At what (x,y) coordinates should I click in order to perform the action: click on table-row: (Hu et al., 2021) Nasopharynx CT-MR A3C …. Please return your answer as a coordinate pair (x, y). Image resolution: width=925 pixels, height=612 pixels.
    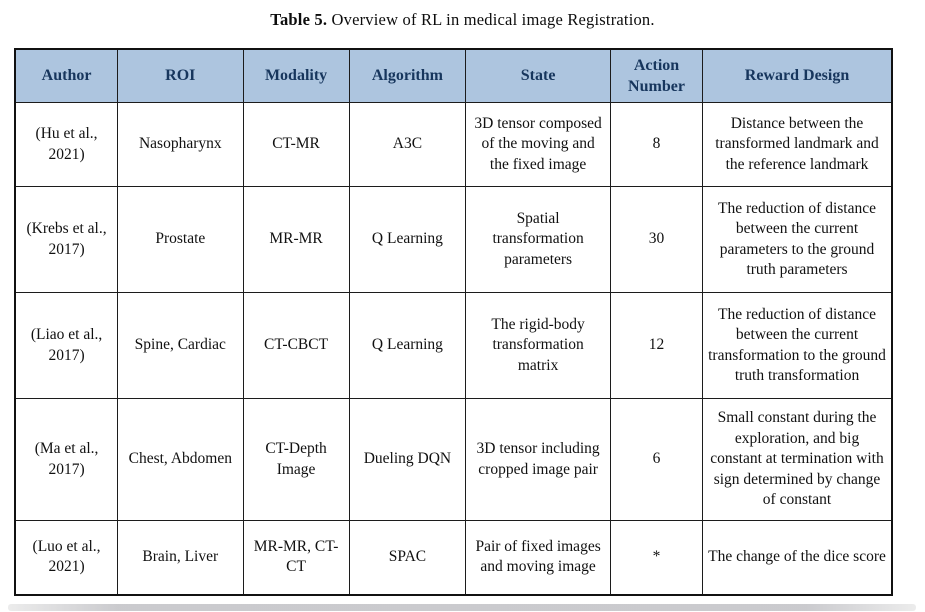
    Looking at the image, I should click on (453, 144).